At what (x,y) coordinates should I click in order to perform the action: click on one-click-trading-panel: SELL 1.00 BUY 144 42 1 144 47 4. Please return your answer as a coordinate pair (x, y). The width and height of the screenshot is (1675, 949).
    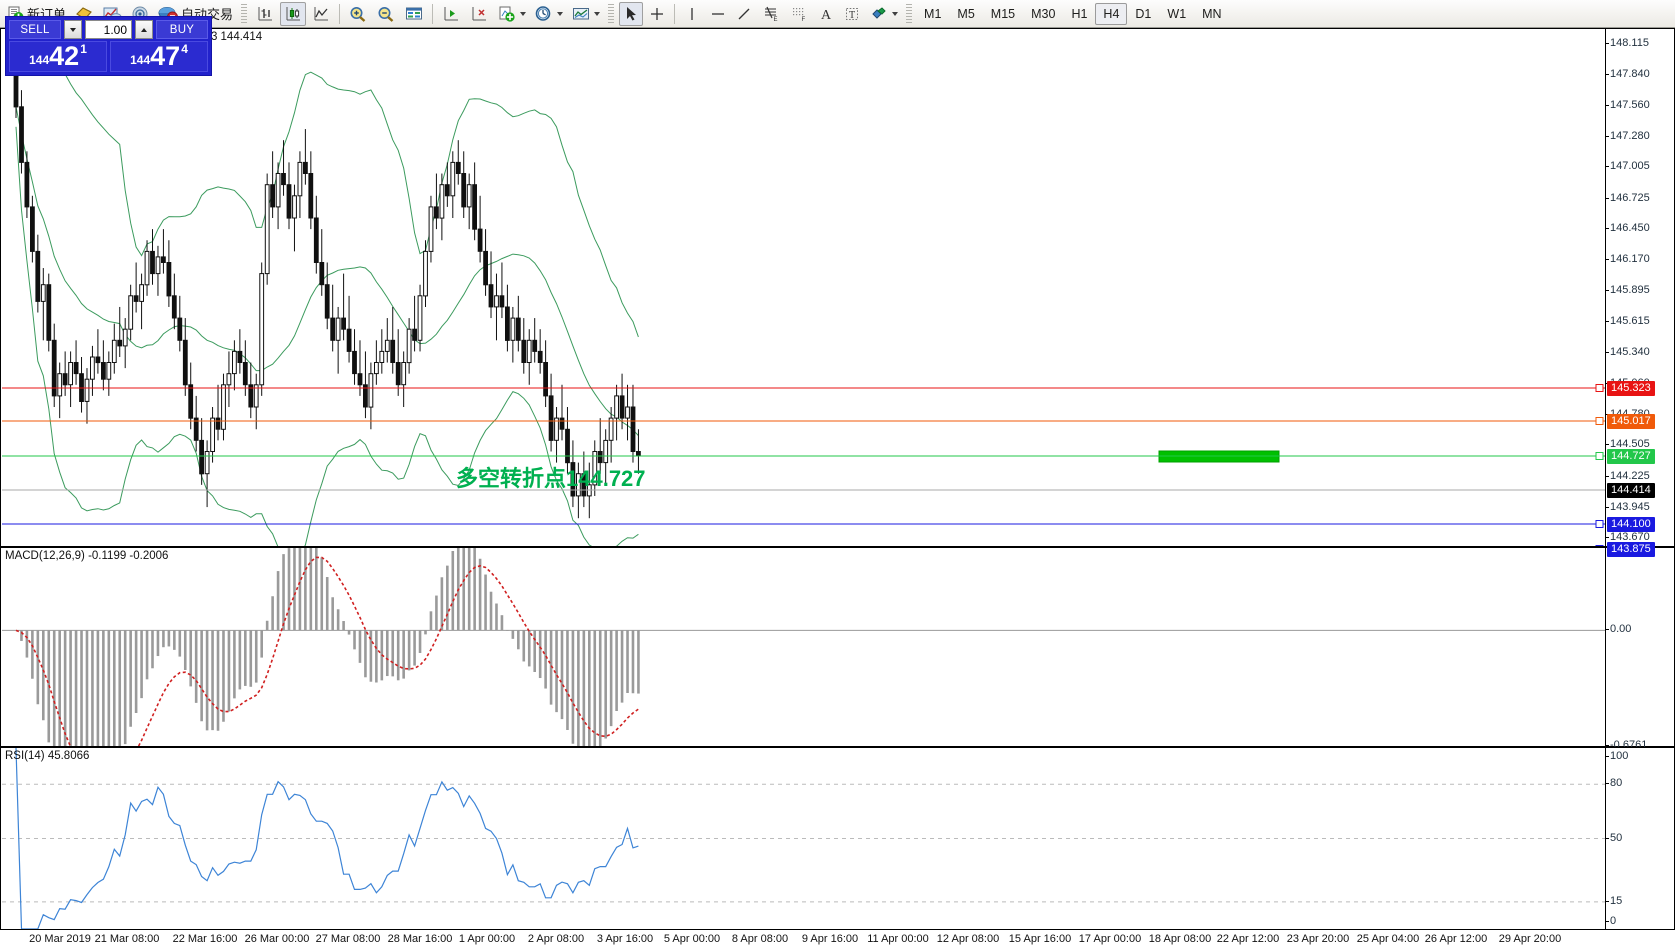
    Looking at the image, I should click on (108, 46).